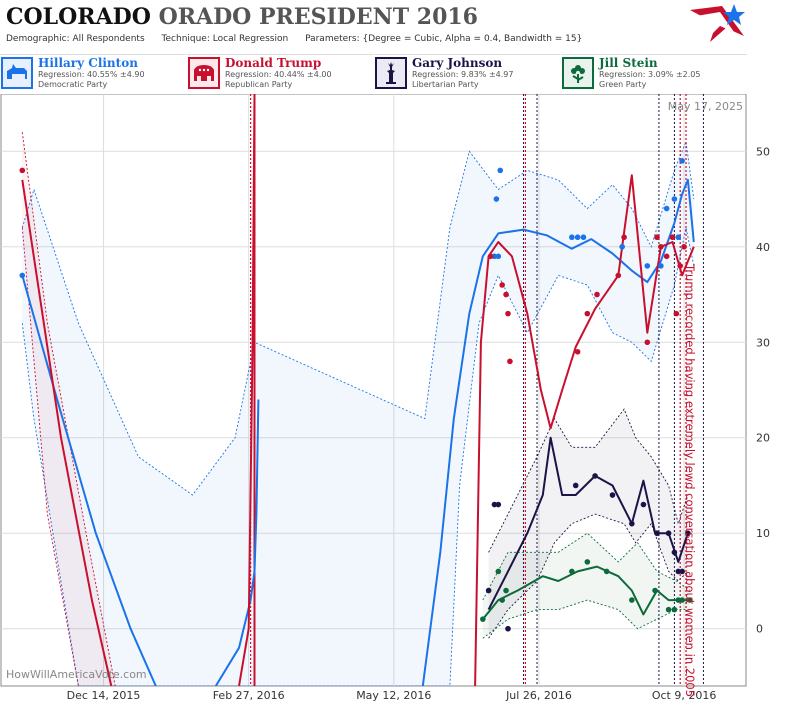 This screenshot has width=789, height=704. What do you see at coordinates (586, 566) in the screenshot?
I see `jill-stein-band-upper` at bounding box center [586, 566].